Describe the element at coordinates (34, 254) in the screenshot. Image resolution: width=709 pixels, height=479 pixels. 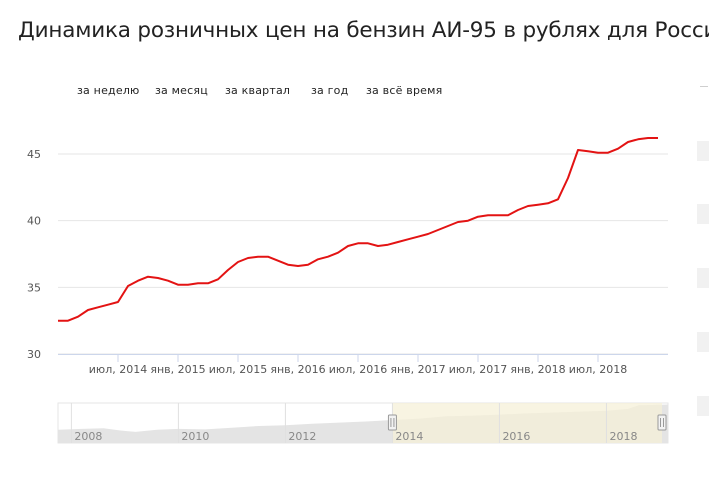
I see `y-axis-ticks: 30 35 40 45` at that location.